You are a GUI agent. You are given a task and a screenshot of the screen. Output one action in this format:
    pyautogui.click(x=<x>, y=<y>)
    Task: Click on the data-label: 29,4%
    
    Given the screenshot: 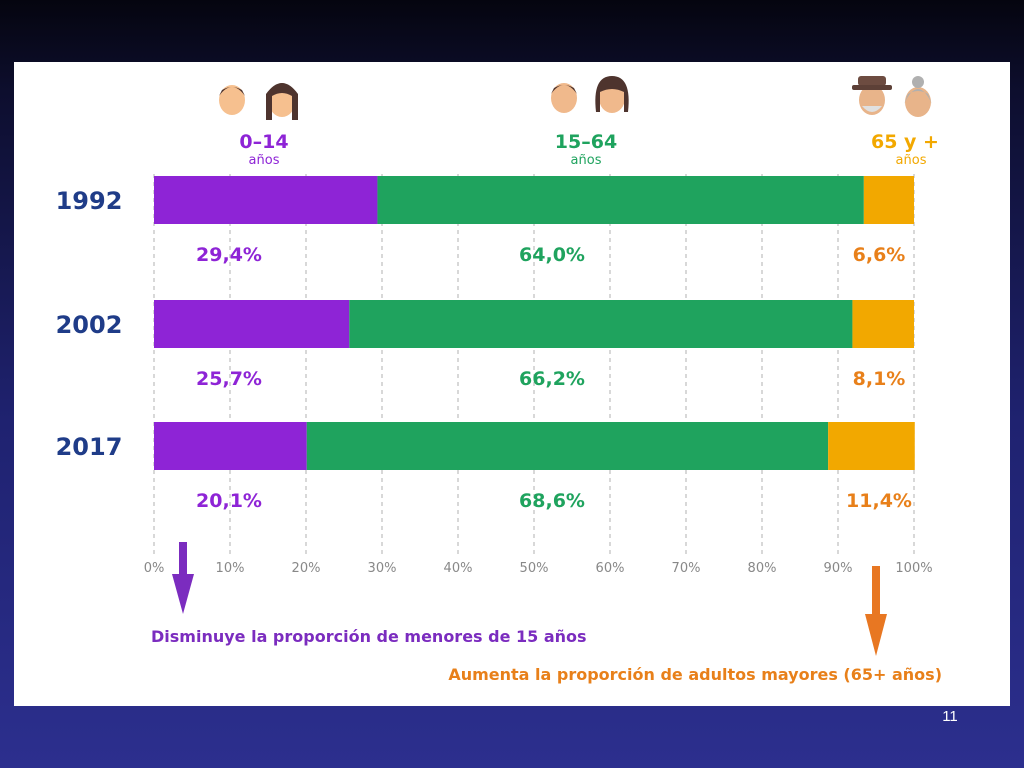 What is the action you would take?
    pyautogui.click(x=229, y=255)
    